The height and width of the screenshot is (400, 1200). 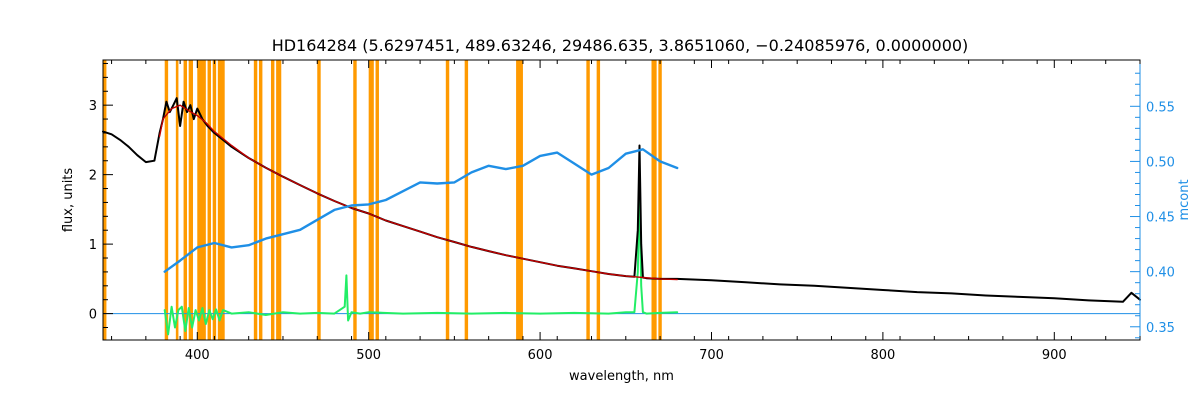 I want to click on y-tick-label: 0, so click(x=93, y=315).